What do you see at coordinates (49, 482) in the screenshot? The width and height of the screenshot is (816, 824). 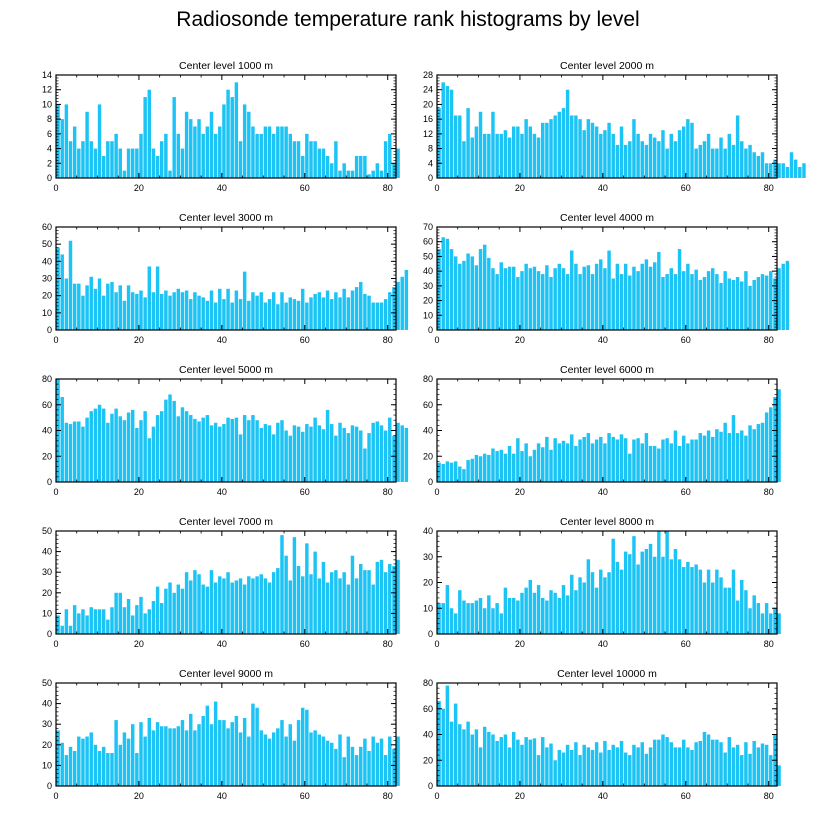 I see `y-tick-label: 0` at bounding box center [49, 482].